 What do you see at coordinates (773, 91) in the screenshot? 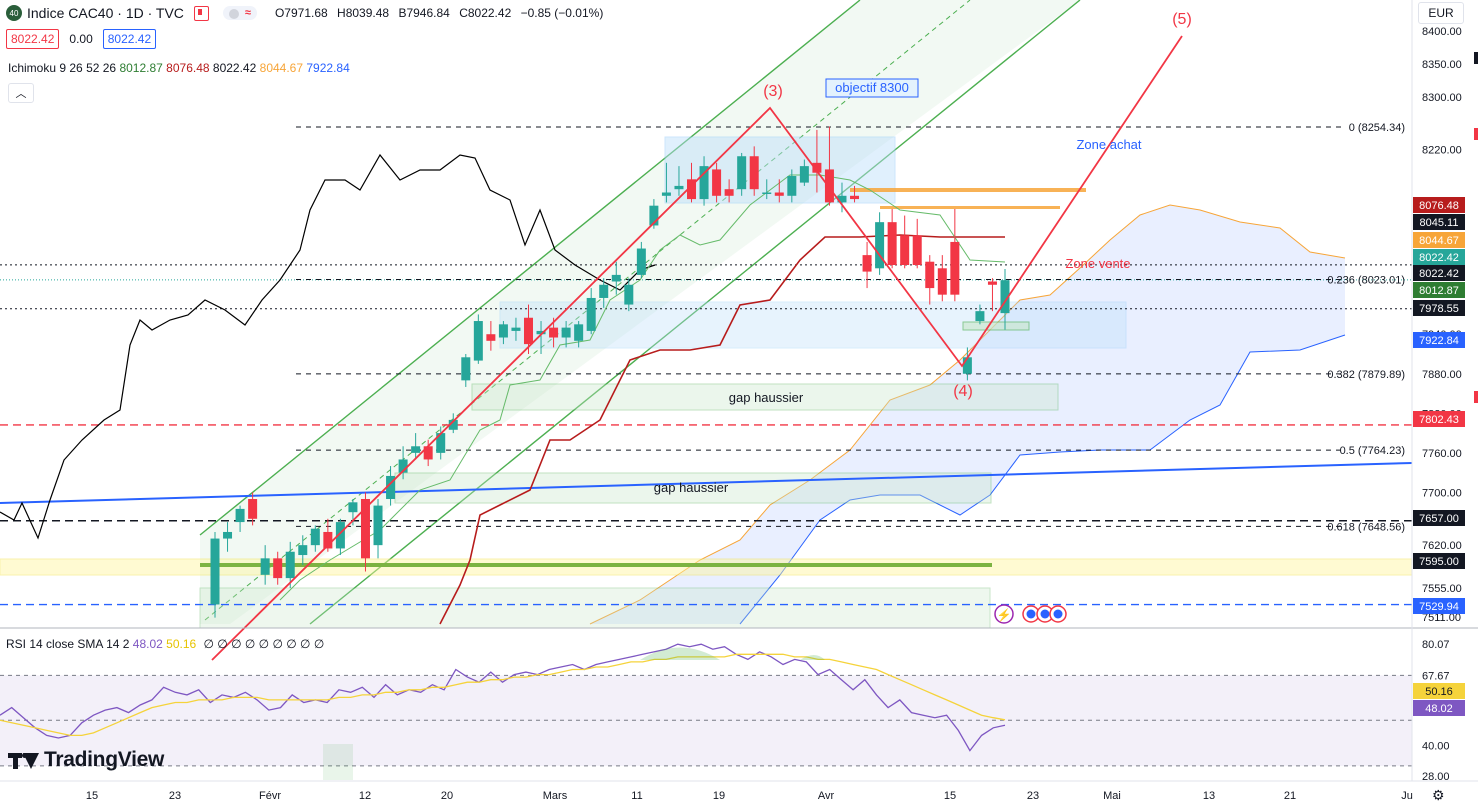
I see `wave-3-label: (3)` at bounding box center [773, 91].